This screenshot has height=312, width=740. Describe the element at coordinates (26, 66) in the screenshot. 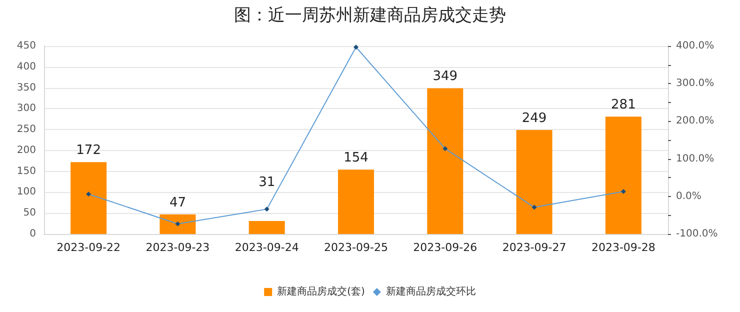

I see `y-tick-label: 400` at that location.